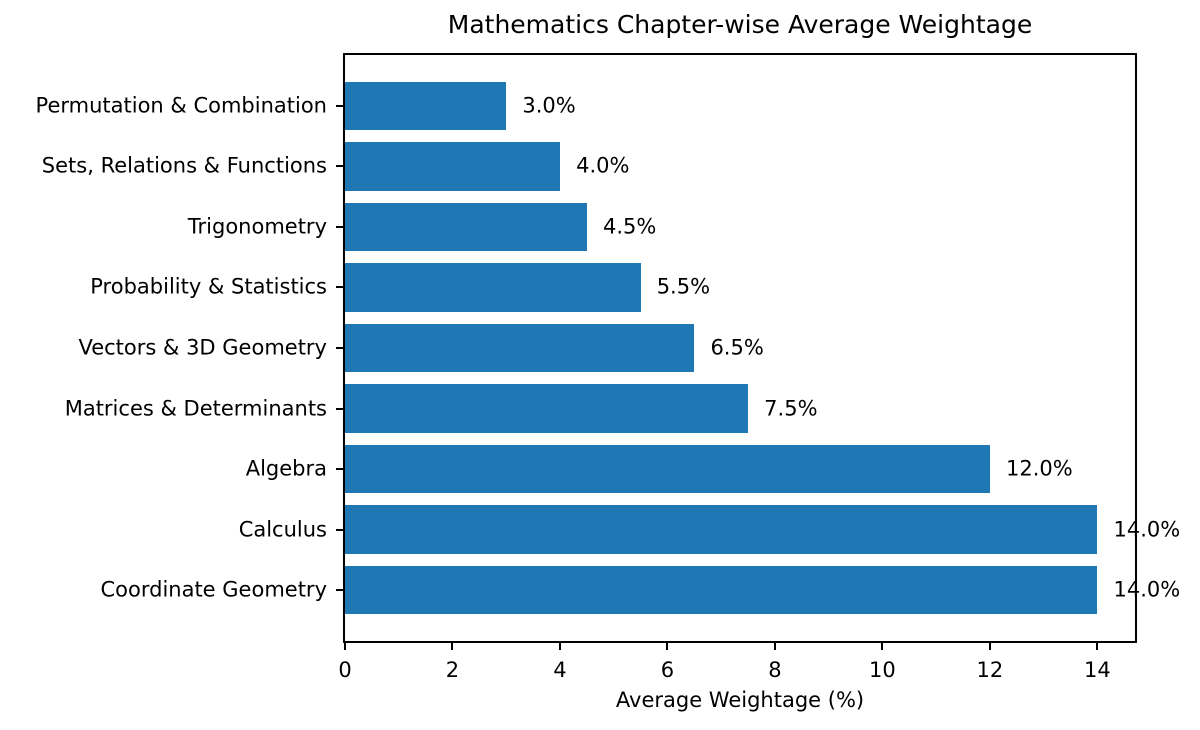  Describe the element at coordinates (740, 700) in the screenshot. I see `x-axis-title: Average Weightage (%)` at that location.